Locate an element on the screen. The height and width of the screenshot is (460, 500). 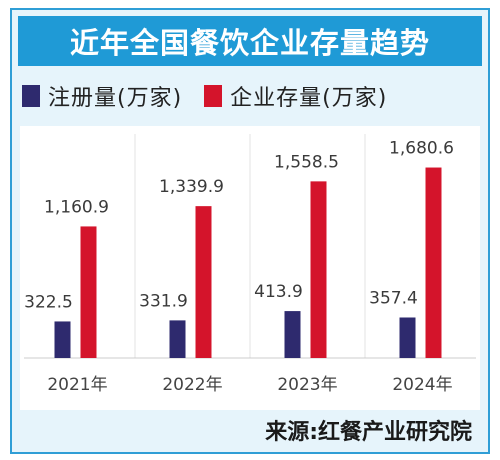
legend-label-registrations: 注册量(万家) is located at coordinates (115, 98).